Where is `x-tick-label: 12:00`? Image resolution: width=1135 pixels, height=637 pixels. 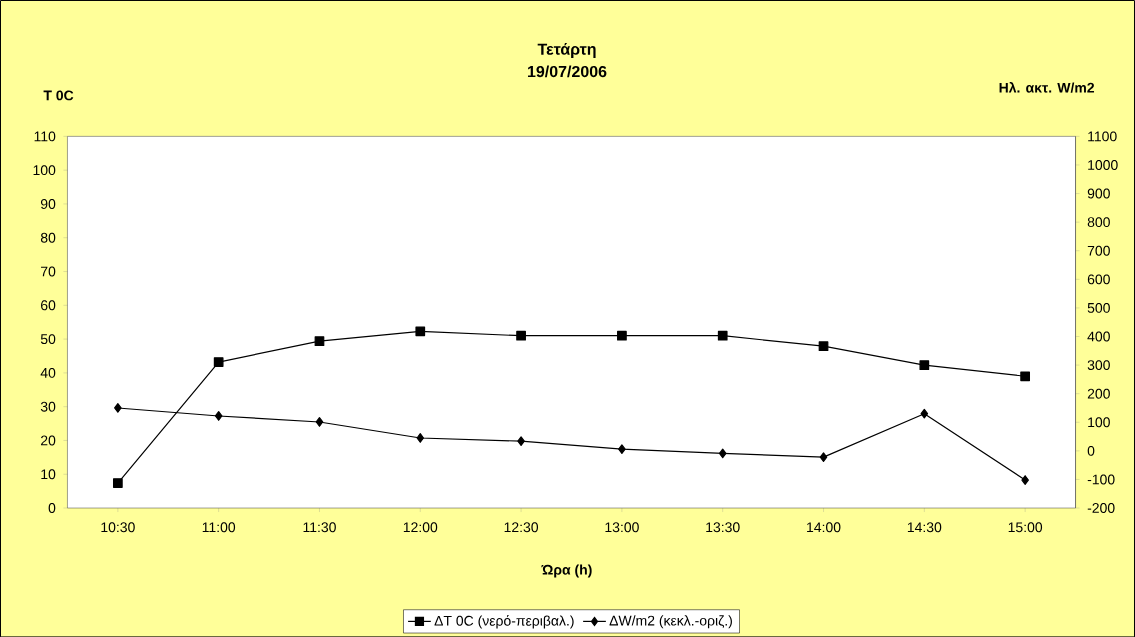
x-tick-label: 12:00 is located at coordinates (420, 527).